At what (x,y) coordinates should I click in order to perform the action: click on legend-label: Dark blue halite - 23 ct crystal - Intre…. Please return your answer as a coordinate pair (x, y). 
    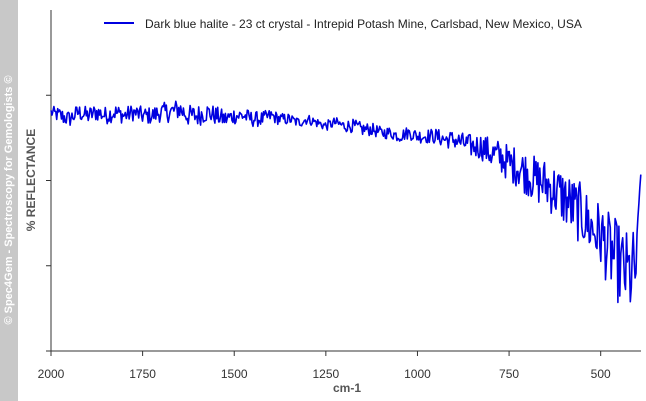
    Looking at the image, I should click on (363, 24).